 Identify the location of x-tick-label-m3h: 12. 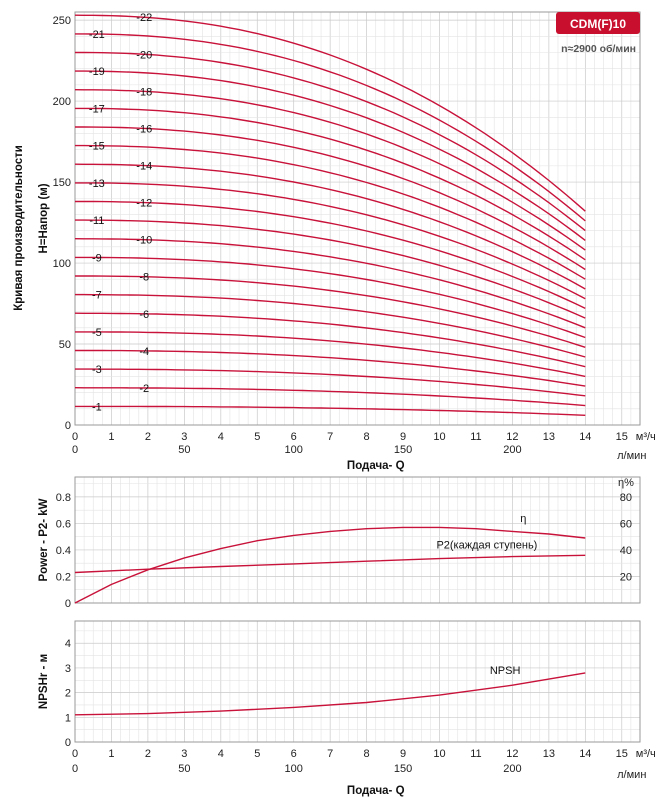
(512, 437).